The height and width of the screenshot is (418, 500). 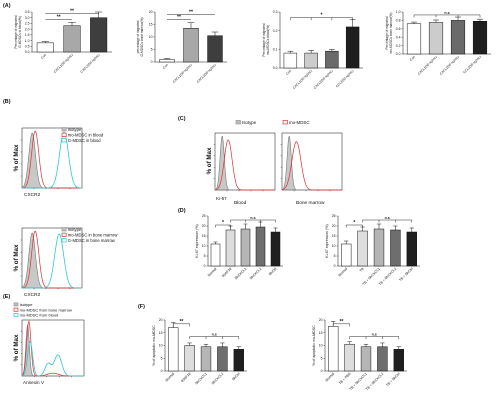 What do you see at coordinates (27, 29) in the screenshot?
I see `y-tick-label: 2.0` at bounding box center [27, 29].